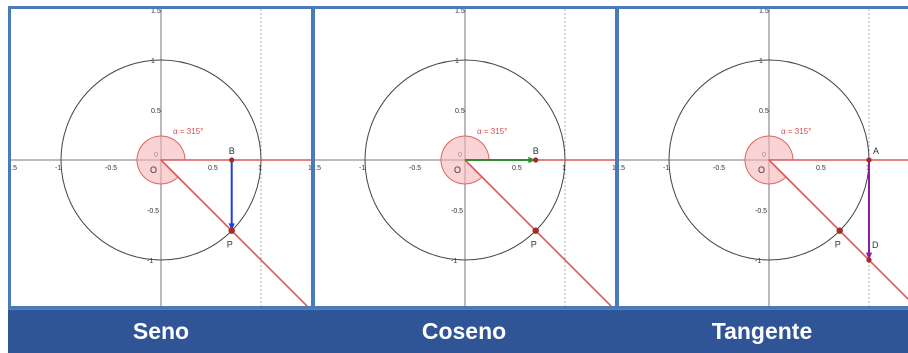 The image size is (908, 353). Describe the element at coordinates (762, 331) in the screenshot. I see `label-tangente: Tangente` at that location.